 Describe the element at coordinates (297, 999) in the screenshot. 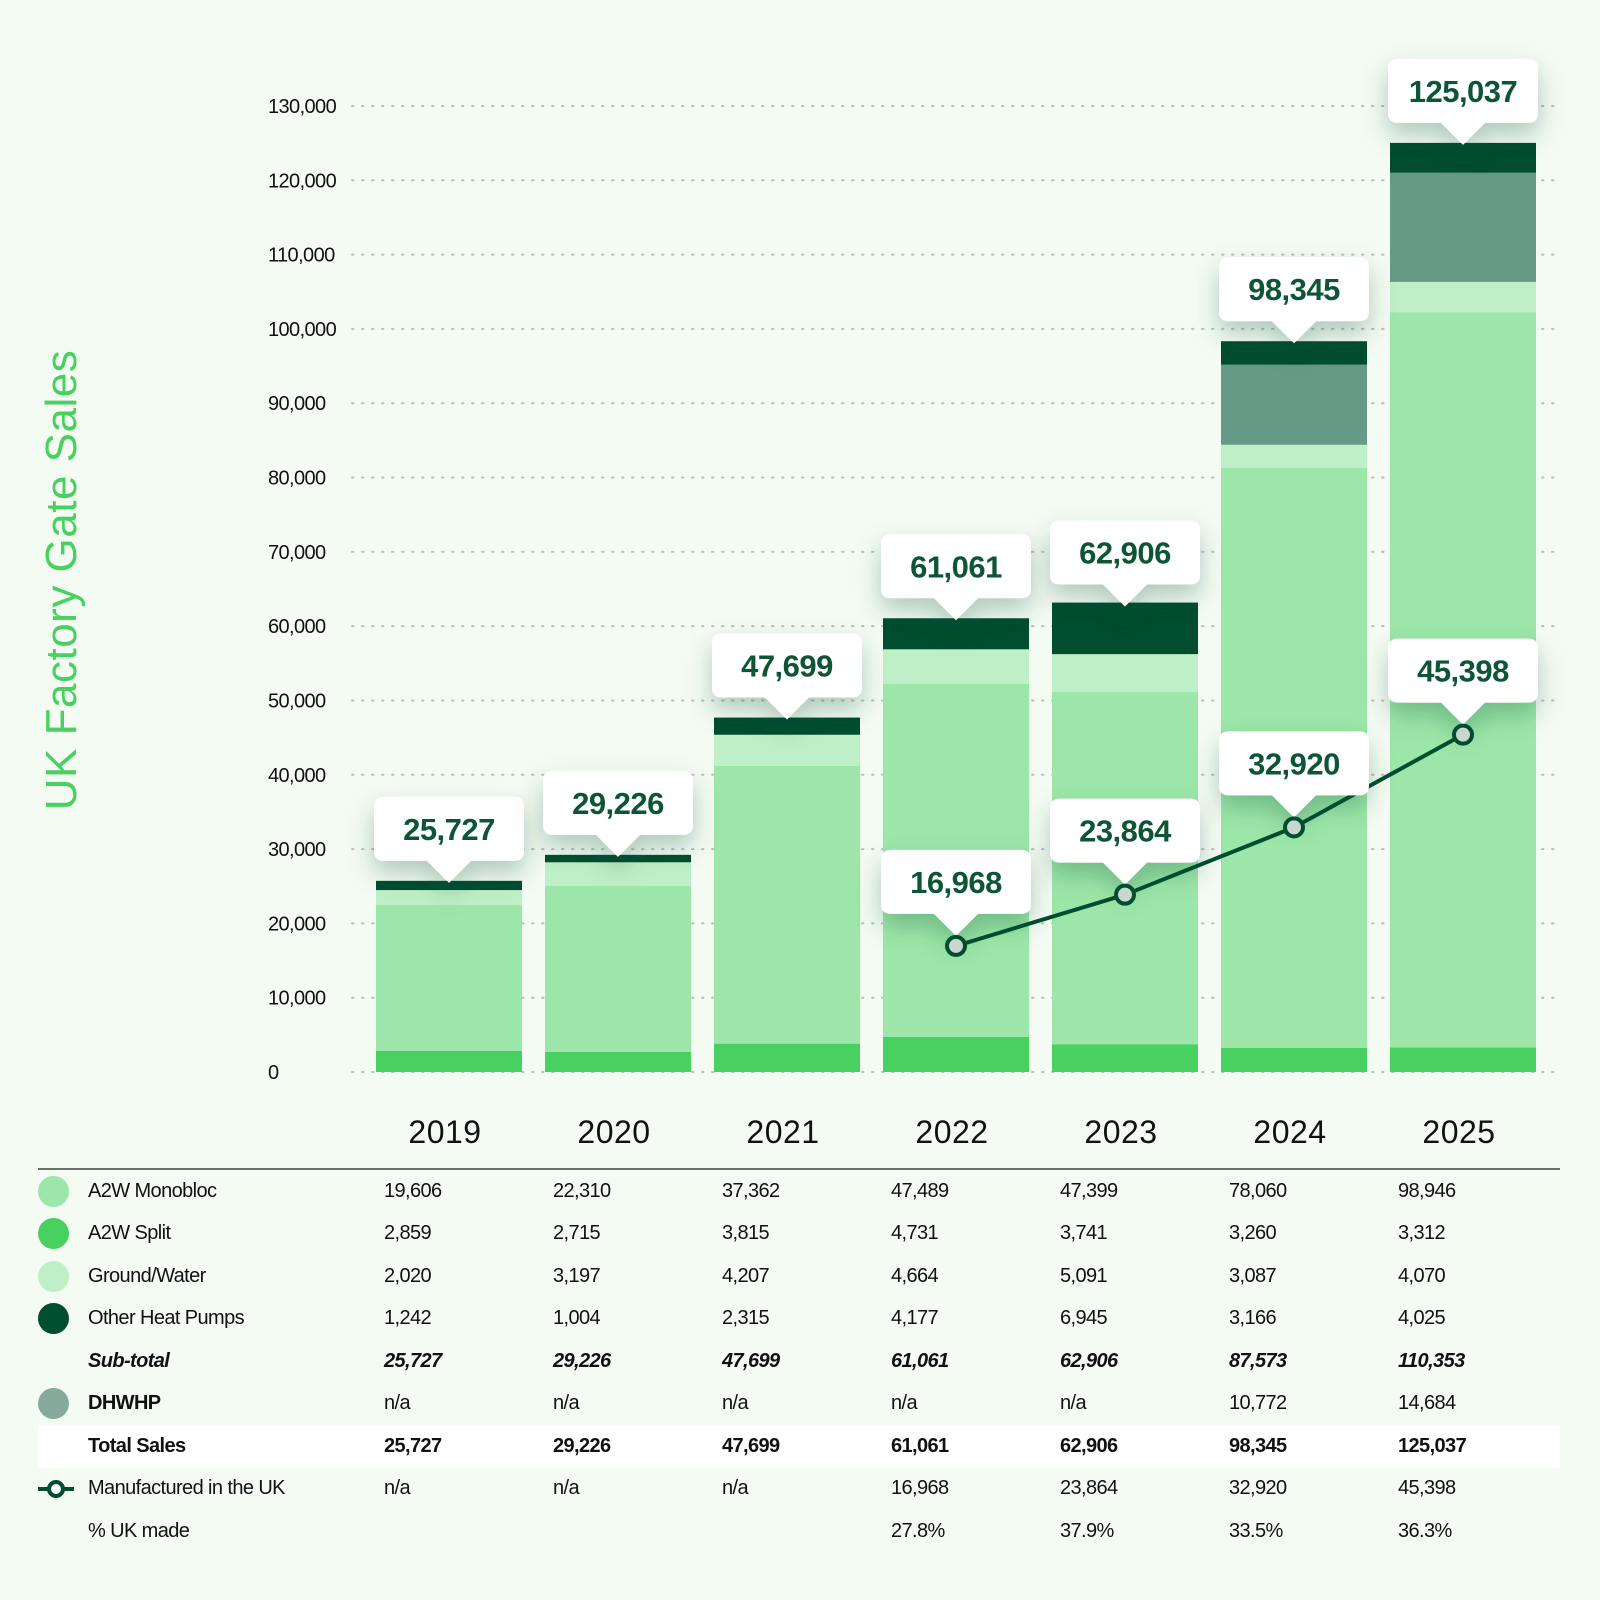

I see `y-tick-label: 10,000` at that location.